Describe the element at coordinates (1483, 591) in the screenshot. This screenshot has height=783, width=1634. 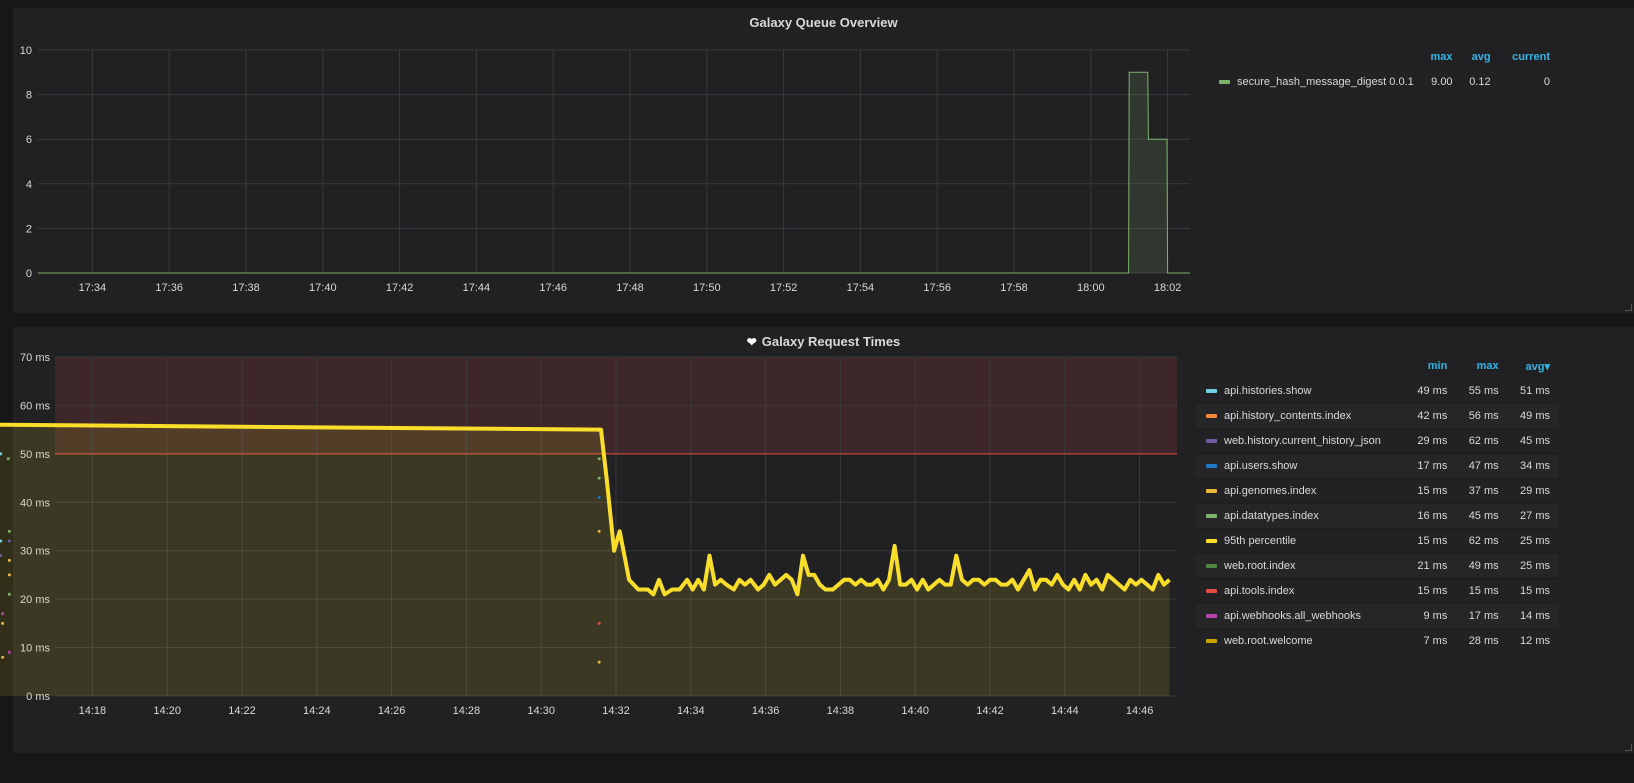
I see `legend-value-max: 15 ms` at that location.